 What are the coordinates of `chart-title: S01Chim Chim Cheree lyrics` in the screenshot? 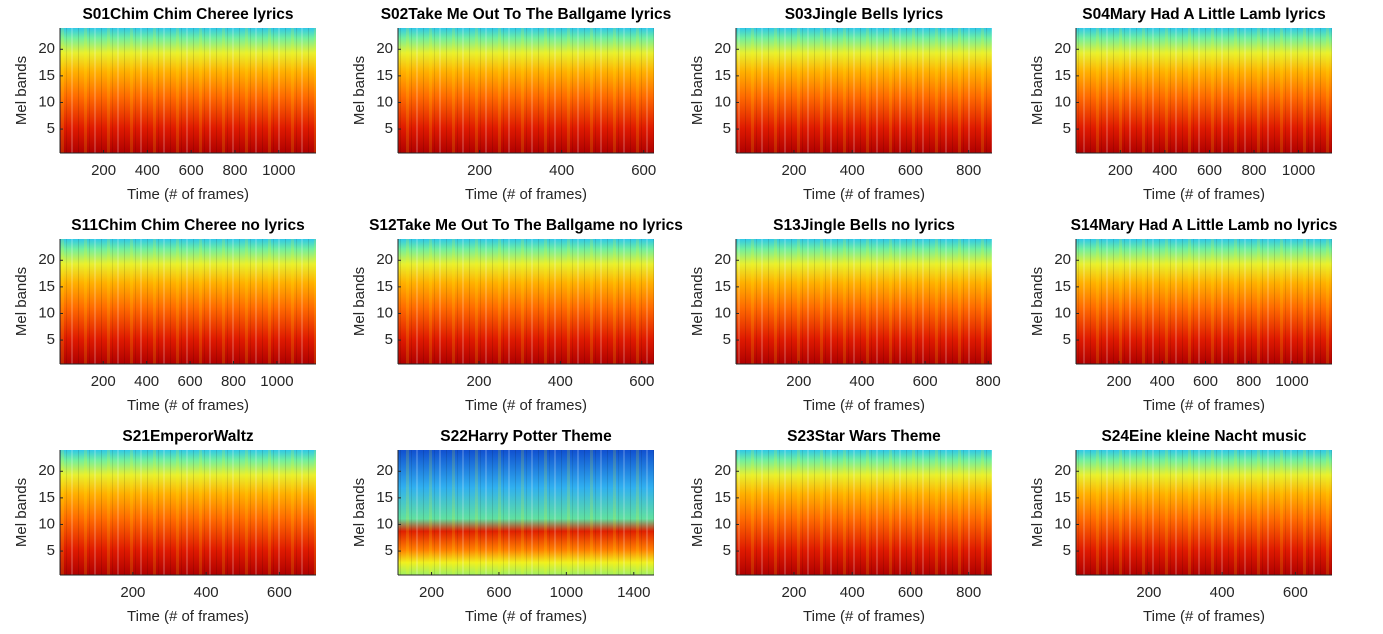 It's located at (187, 14).